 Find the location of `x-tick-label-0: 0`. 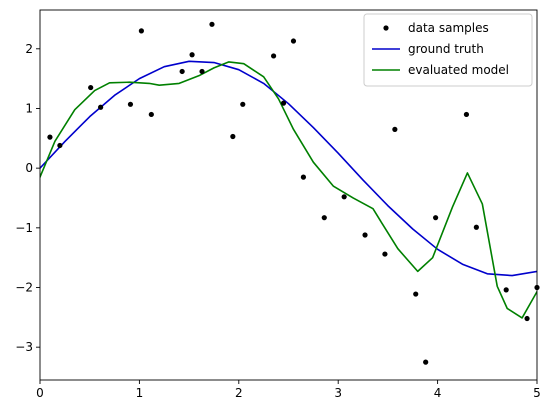

x-tick-label-0: 0 is located at coordinates (40, 393).